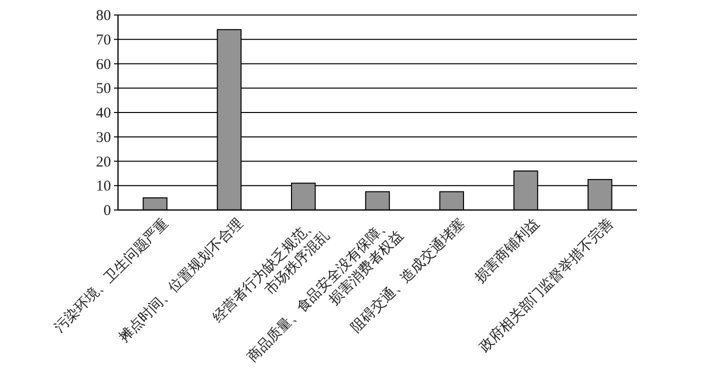 This screenshot has height=387, width=724. Describe the element at coordinates (103, 64) in the screenshot. I see `y-tick-label: 60` at that location.